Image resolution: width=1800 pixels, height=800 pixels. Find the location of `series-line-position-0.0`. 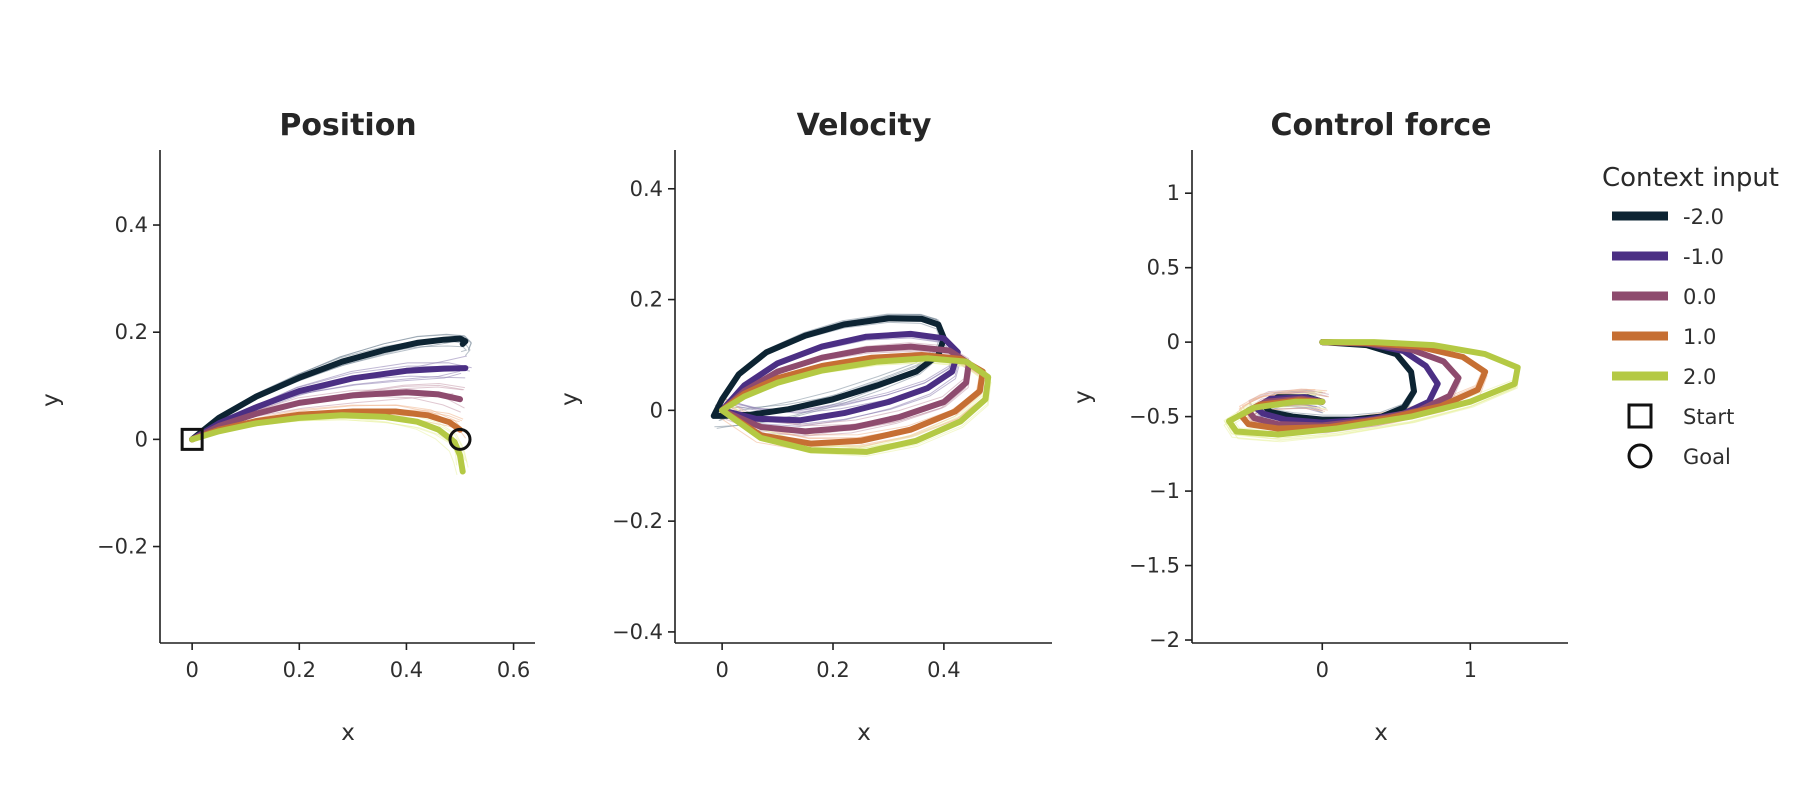

series-line-position-0.0 is located at coordinates (326, 416).